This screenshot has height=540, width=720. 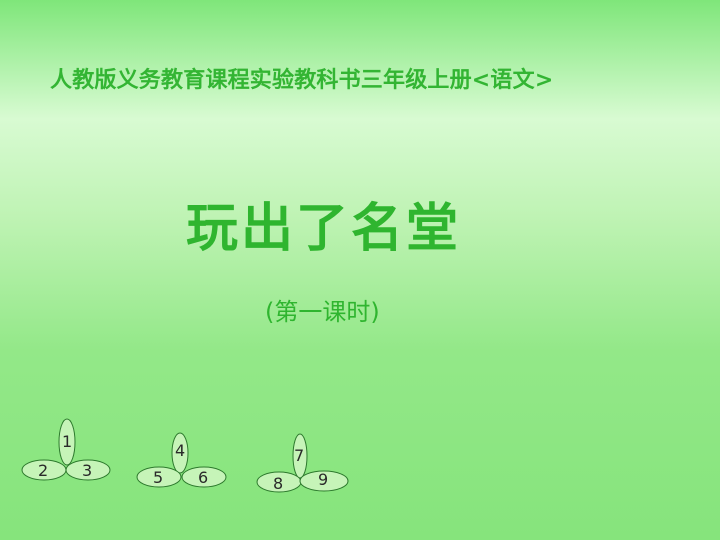 I want to click on slide-subtitle: (第一课时), so click(x=322, y=312).